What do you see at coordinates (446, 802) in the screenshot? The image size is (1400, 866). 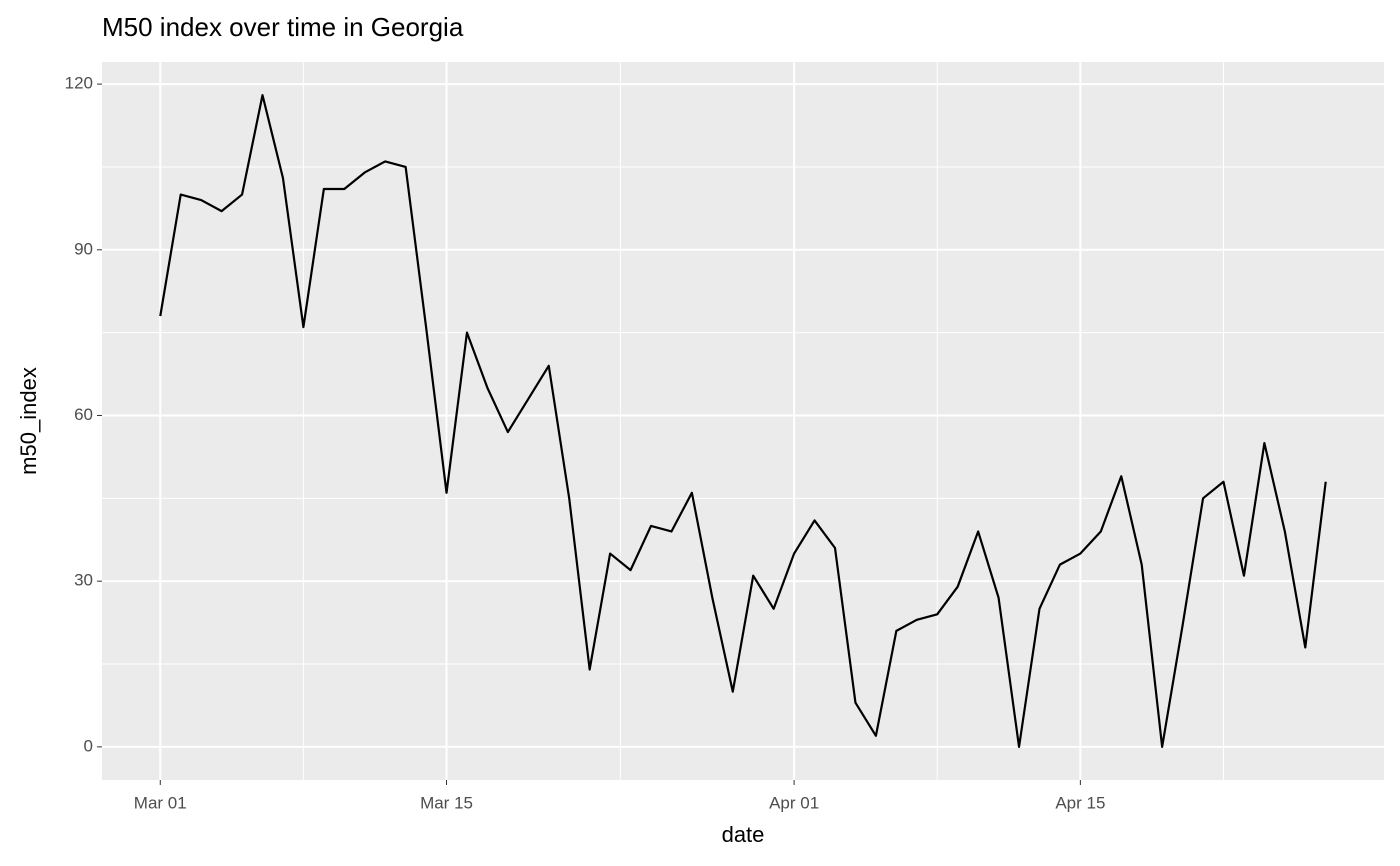 I see `x-tick-label: Mar 15` at bounding box center [446, 802].